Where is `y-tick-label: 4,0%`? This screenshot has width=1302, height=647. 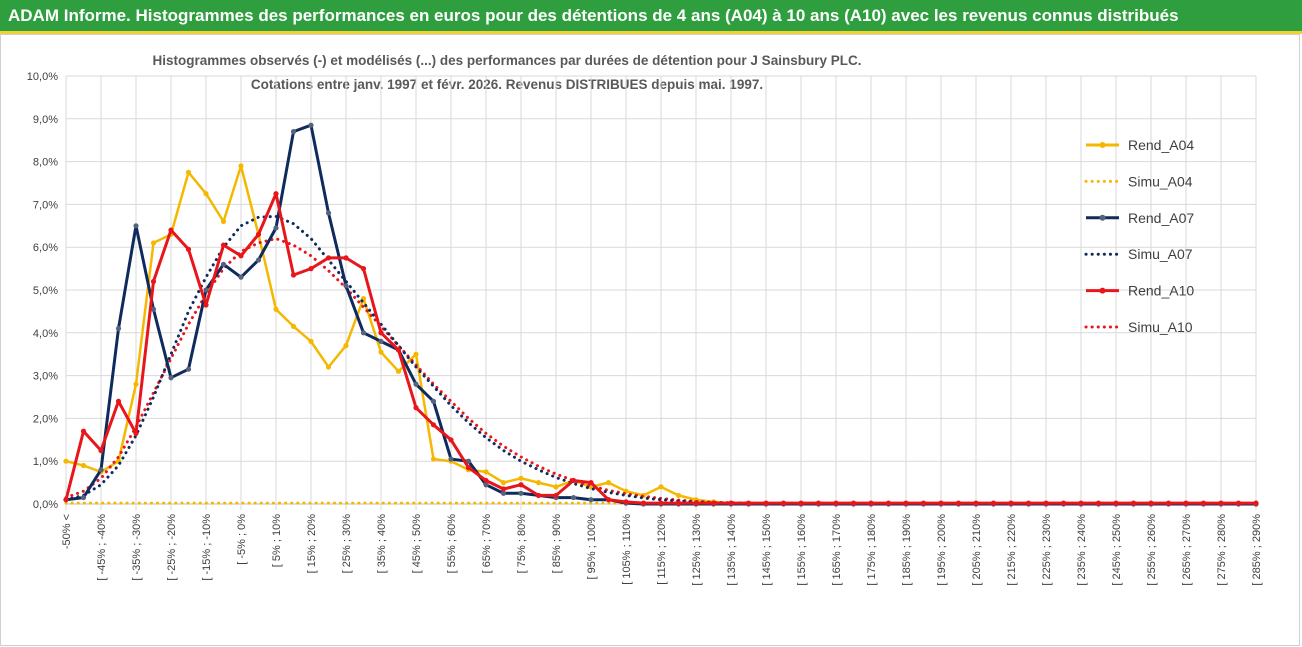
y-tick-label: 4,0% is located at coordinates (45, 334).